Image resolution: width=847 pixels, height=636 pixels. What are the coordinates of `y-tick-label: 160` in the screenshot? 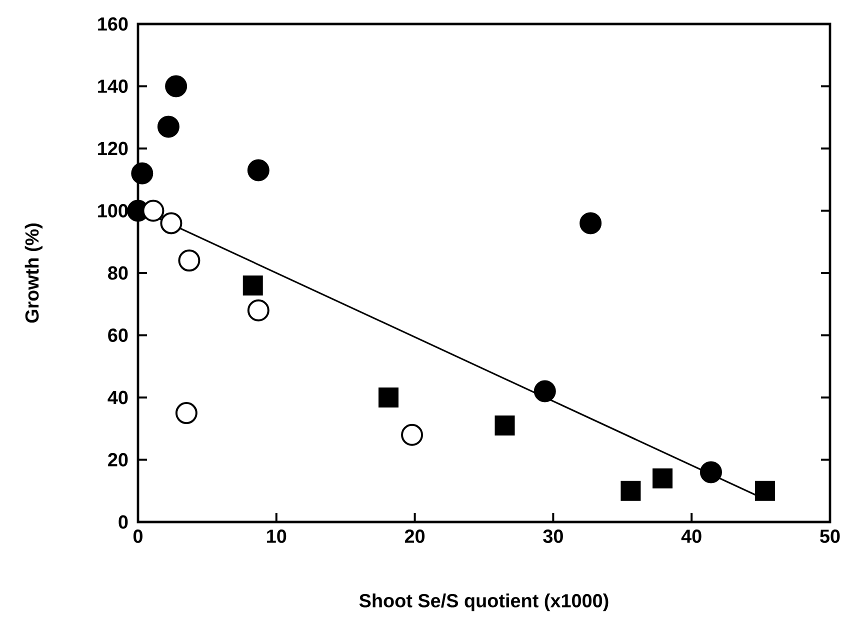 It's located at (113, 24).